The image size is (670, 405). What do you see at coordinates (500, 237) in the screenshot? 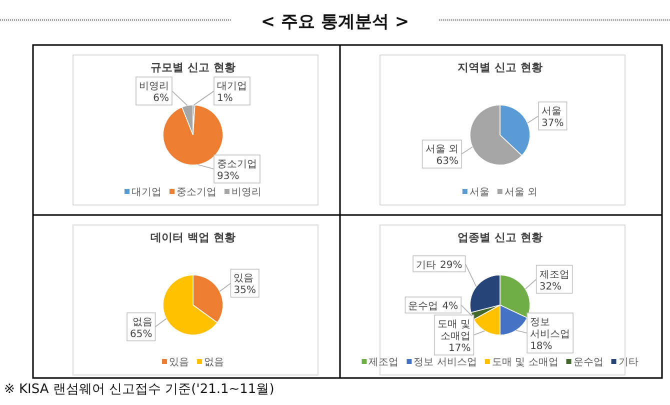
I see `chart-title: 업종별 신고 현황` at bounding box center [500, 237].